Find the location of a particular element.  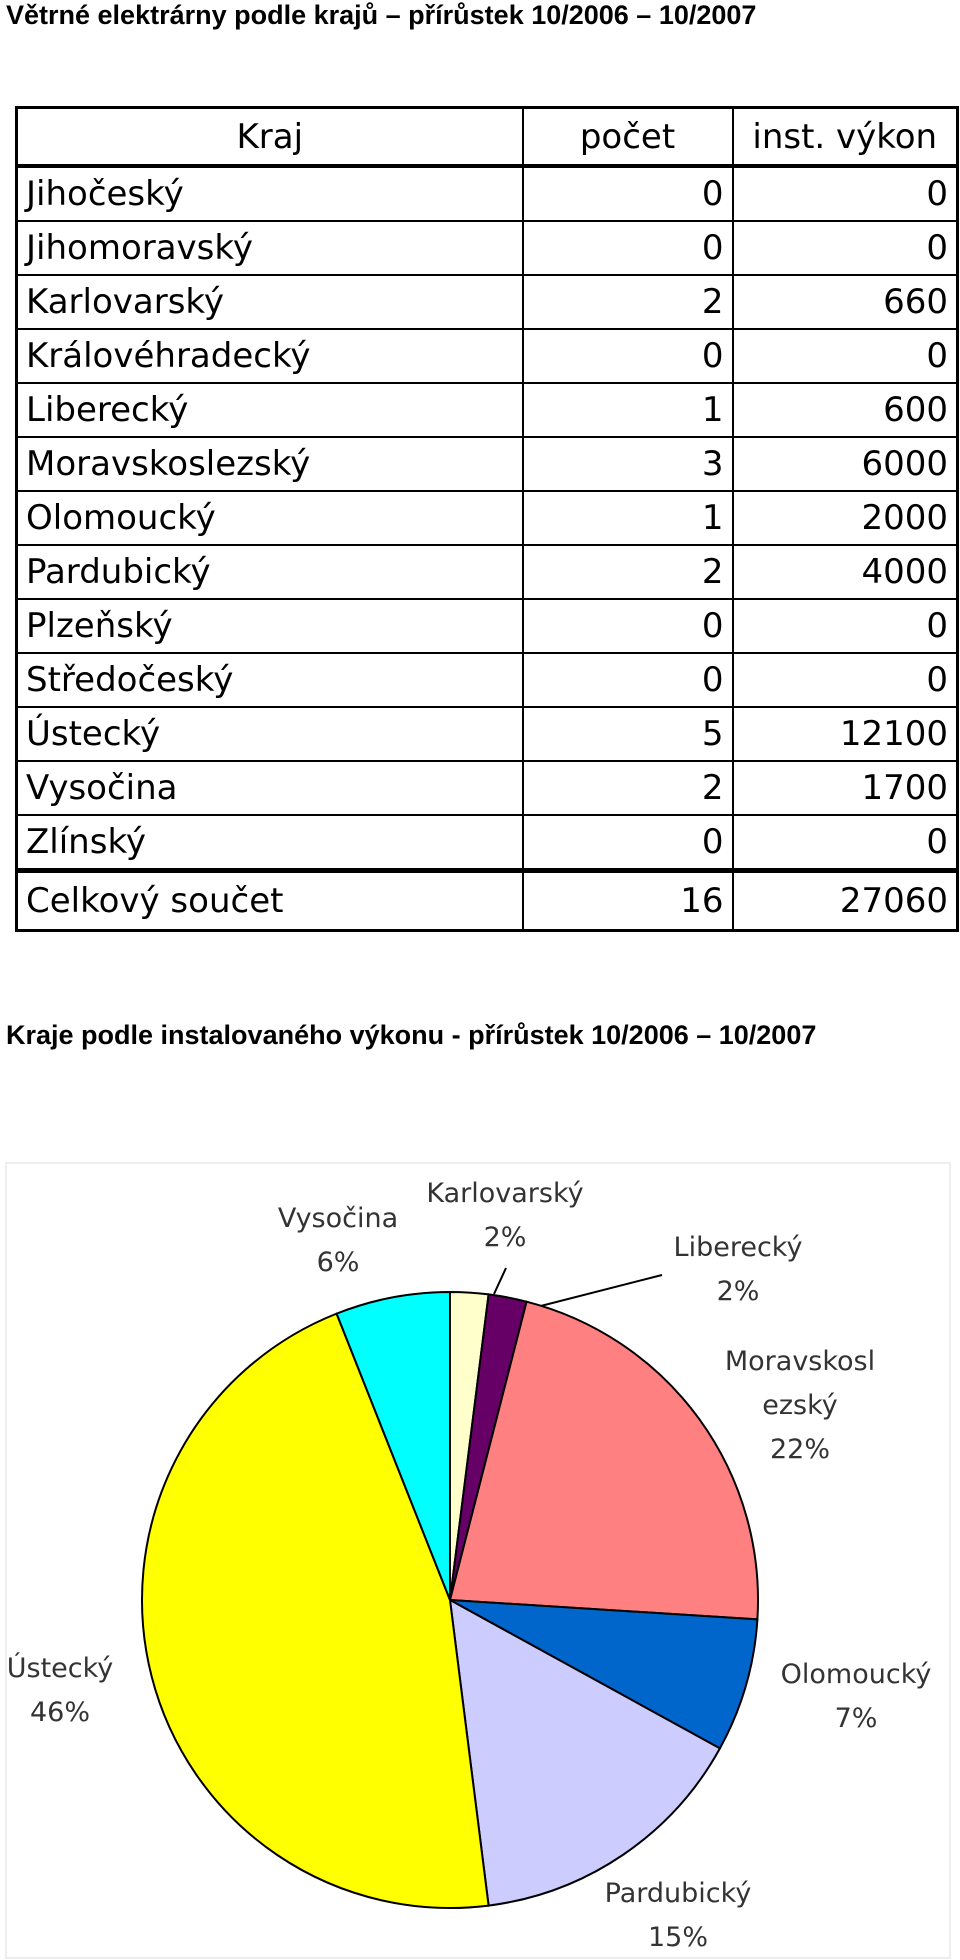

table-cell: 1700 is located at coordinates (845, 788).